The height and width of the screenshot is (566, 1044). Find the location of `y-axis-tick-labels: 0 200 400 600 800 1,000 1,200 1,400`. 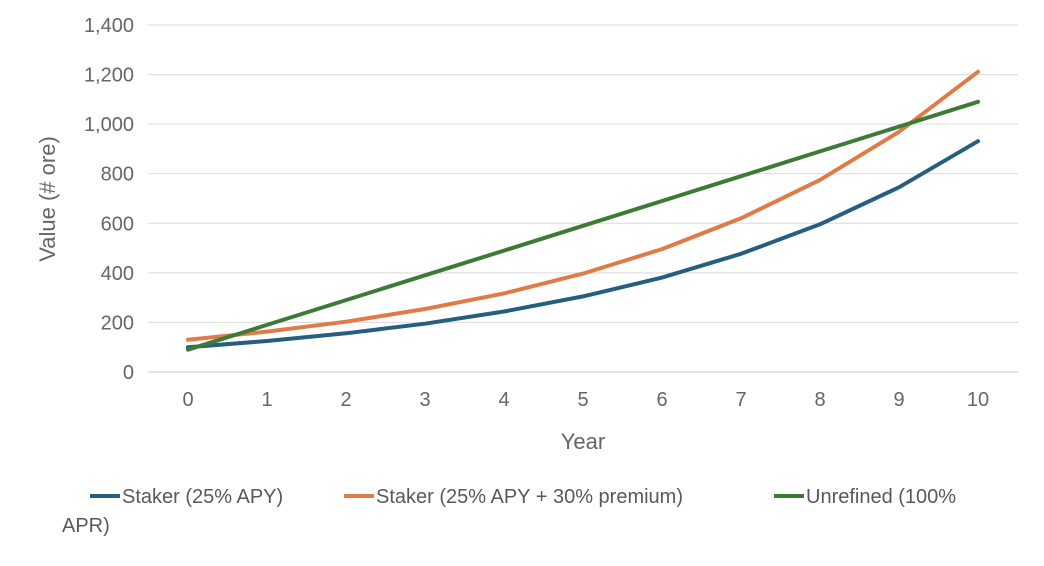

y-axis-tick-labels: 0 200 400 600 800 1,000 1,200 1,400 is located at coordinates (109, 199).